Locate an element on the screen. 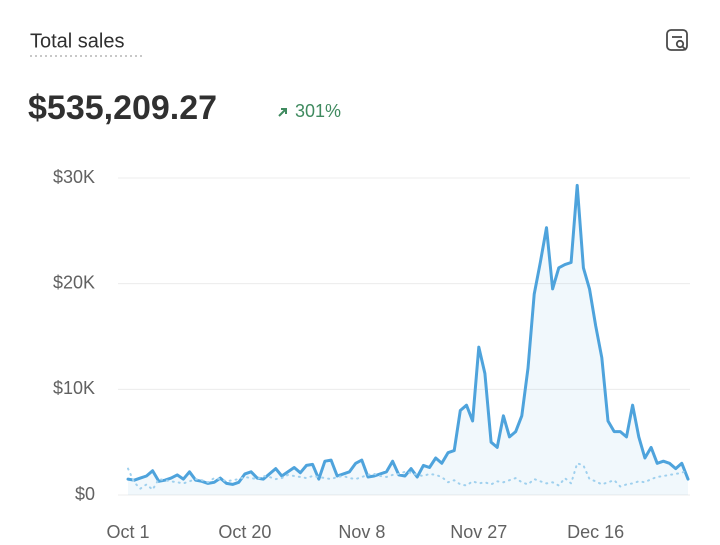 Image resolution: width=720 pixels, height=545 pixels. x-tick-label: Nov 27 is located at coordinates (478, 531).